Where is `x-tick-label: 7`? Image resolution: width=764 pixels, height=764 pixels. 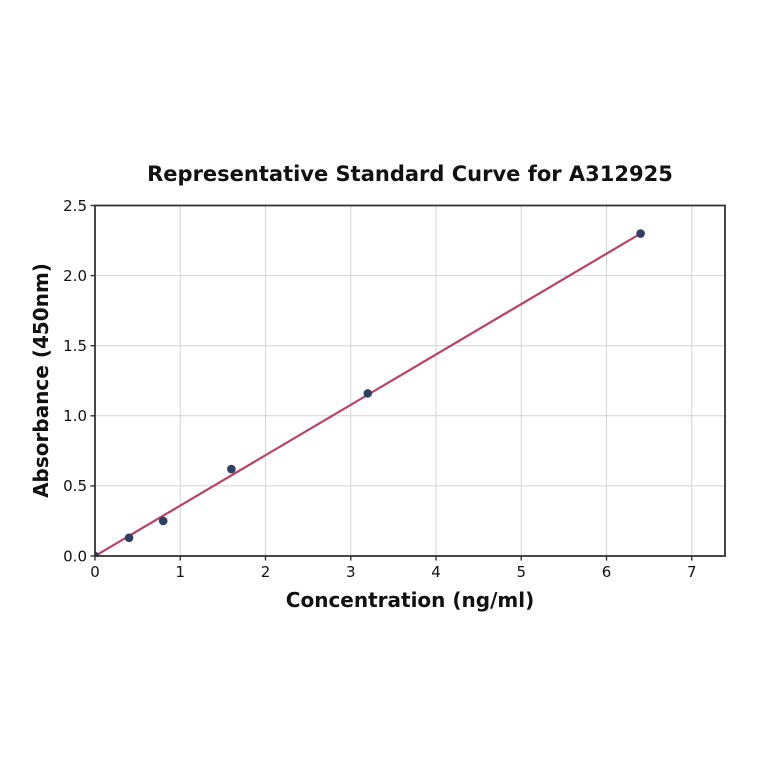
x-tick-label: 7 is located at coordinates (692, 572).